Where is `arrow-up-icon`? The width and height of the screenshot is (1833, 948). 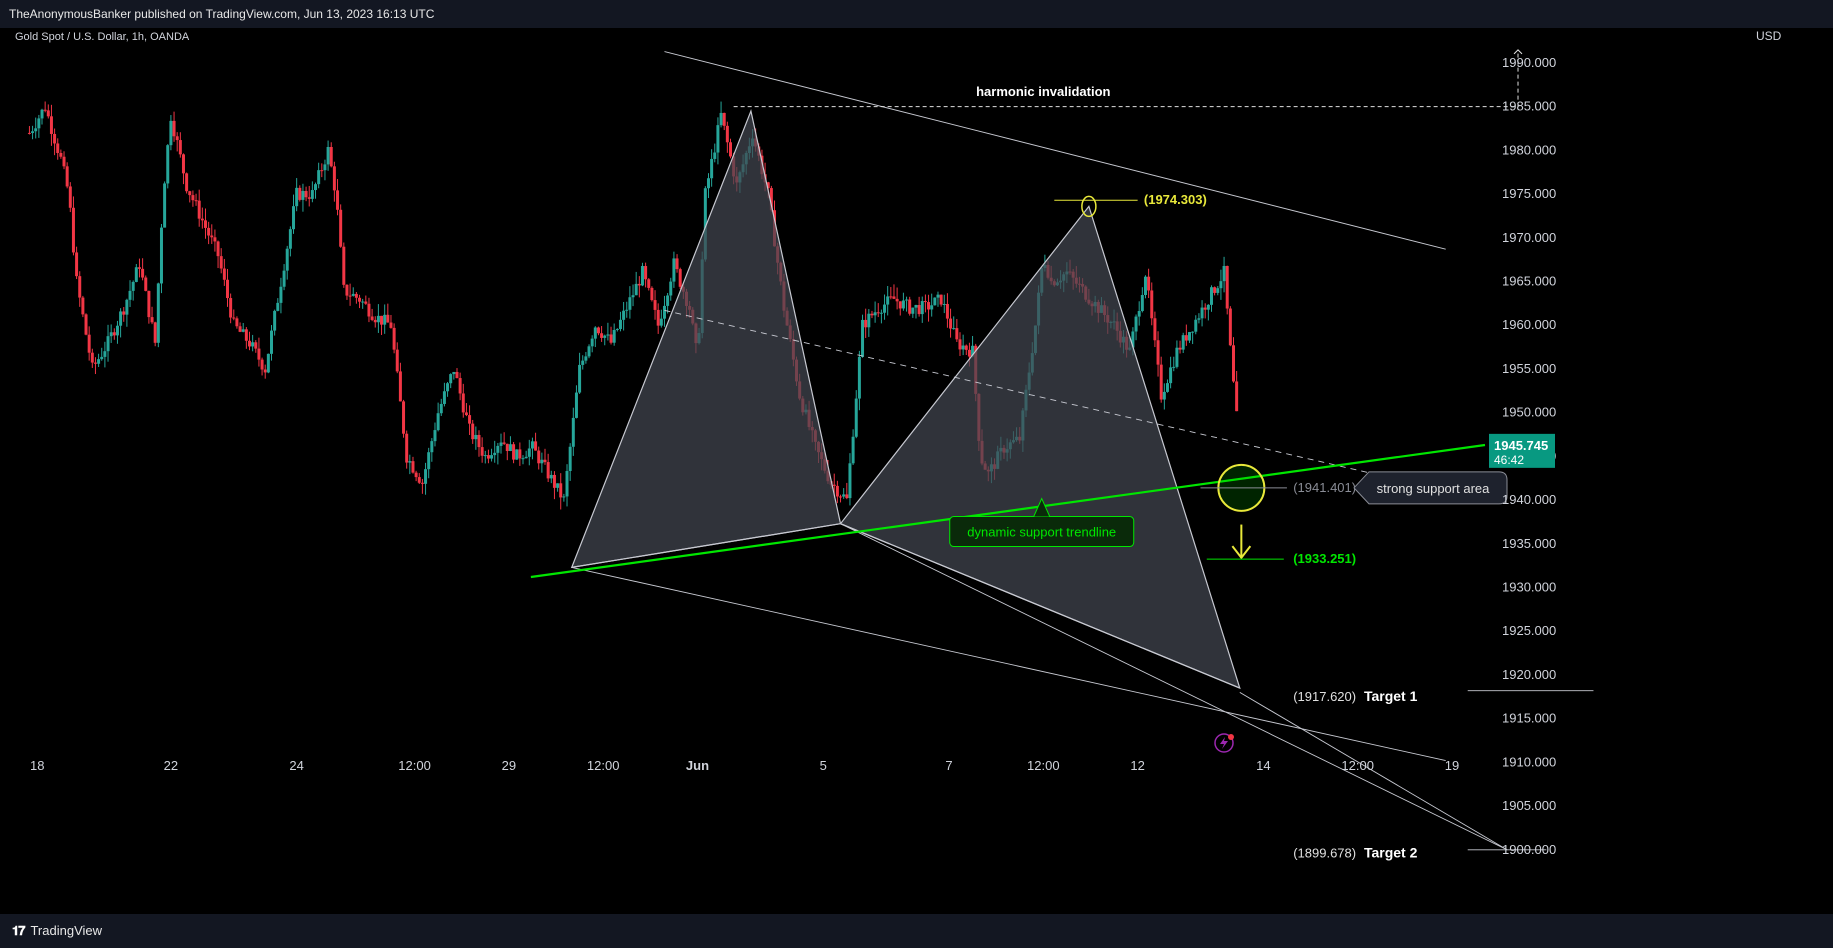 arrow-up-icon is located at coordinates (1518, 52).